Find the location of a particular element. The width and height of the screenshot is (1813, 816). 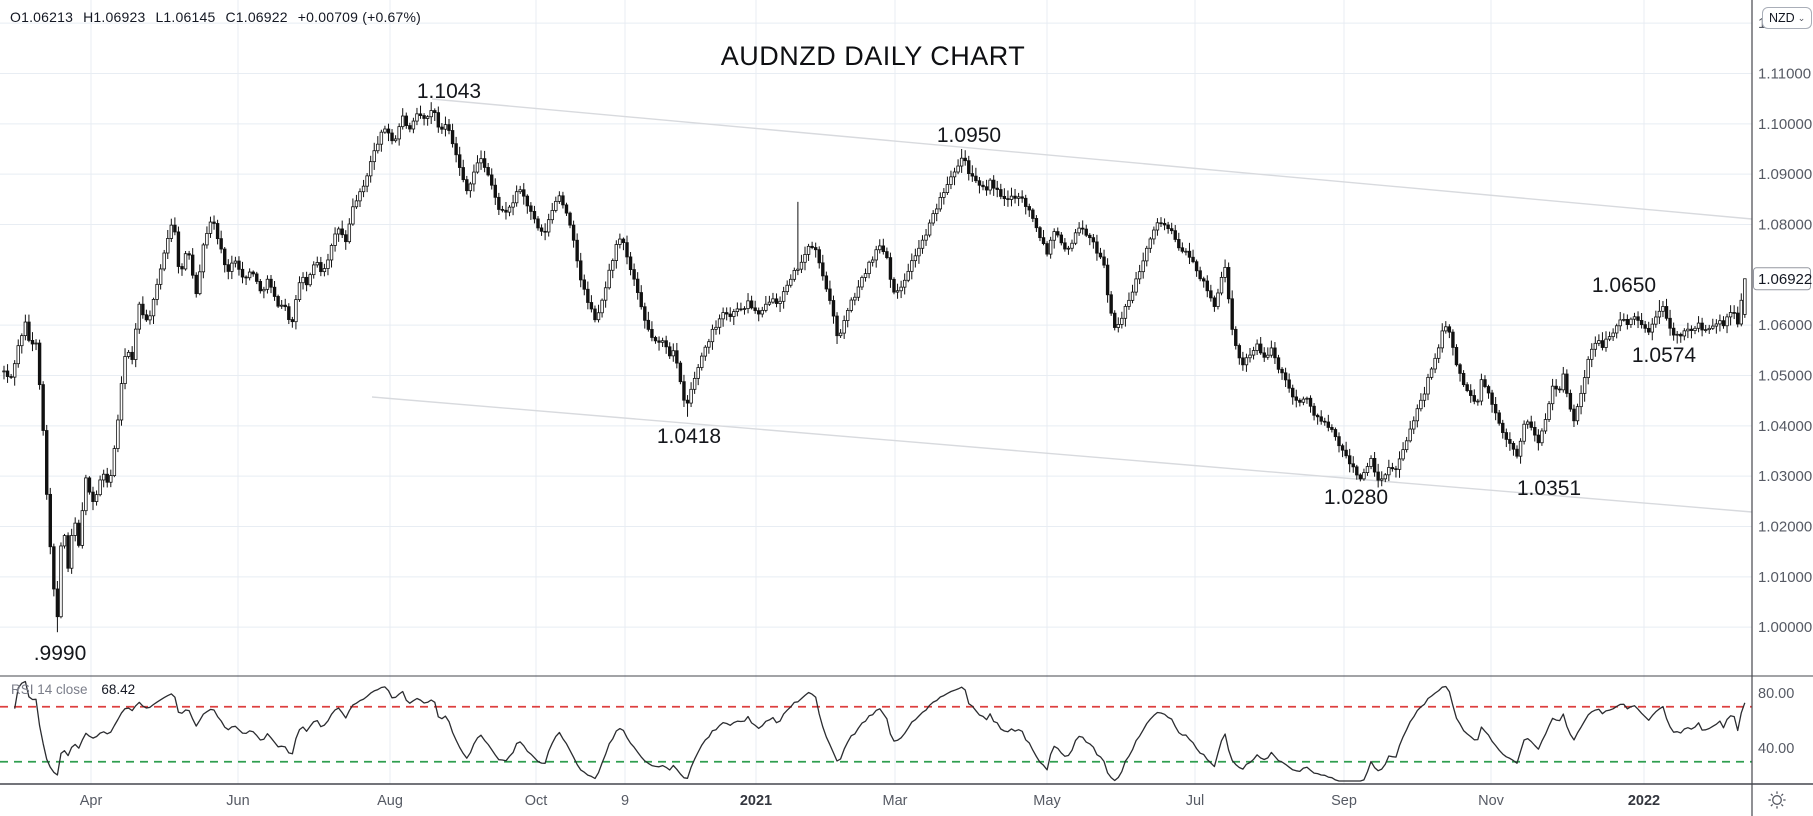

price-axis-label: 1.01000 is located at coordinates (1785, 577).